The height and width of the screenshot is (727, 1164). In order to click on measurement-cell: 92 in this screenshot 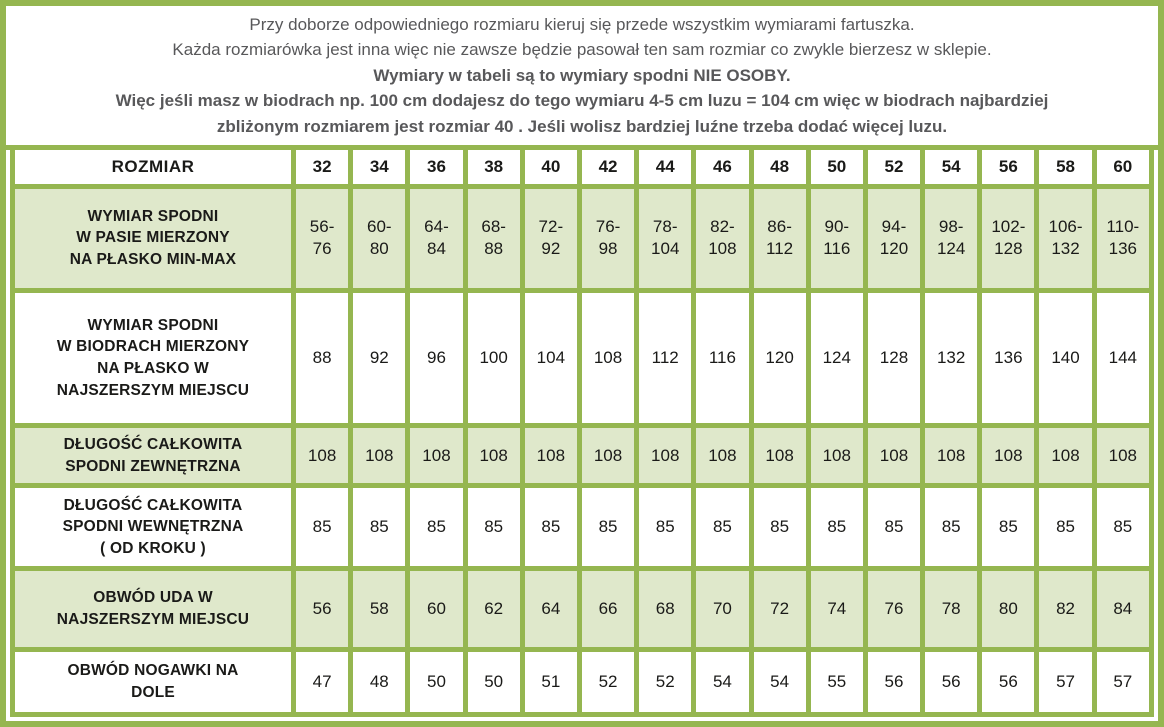, I will do `click(379, 358)`.